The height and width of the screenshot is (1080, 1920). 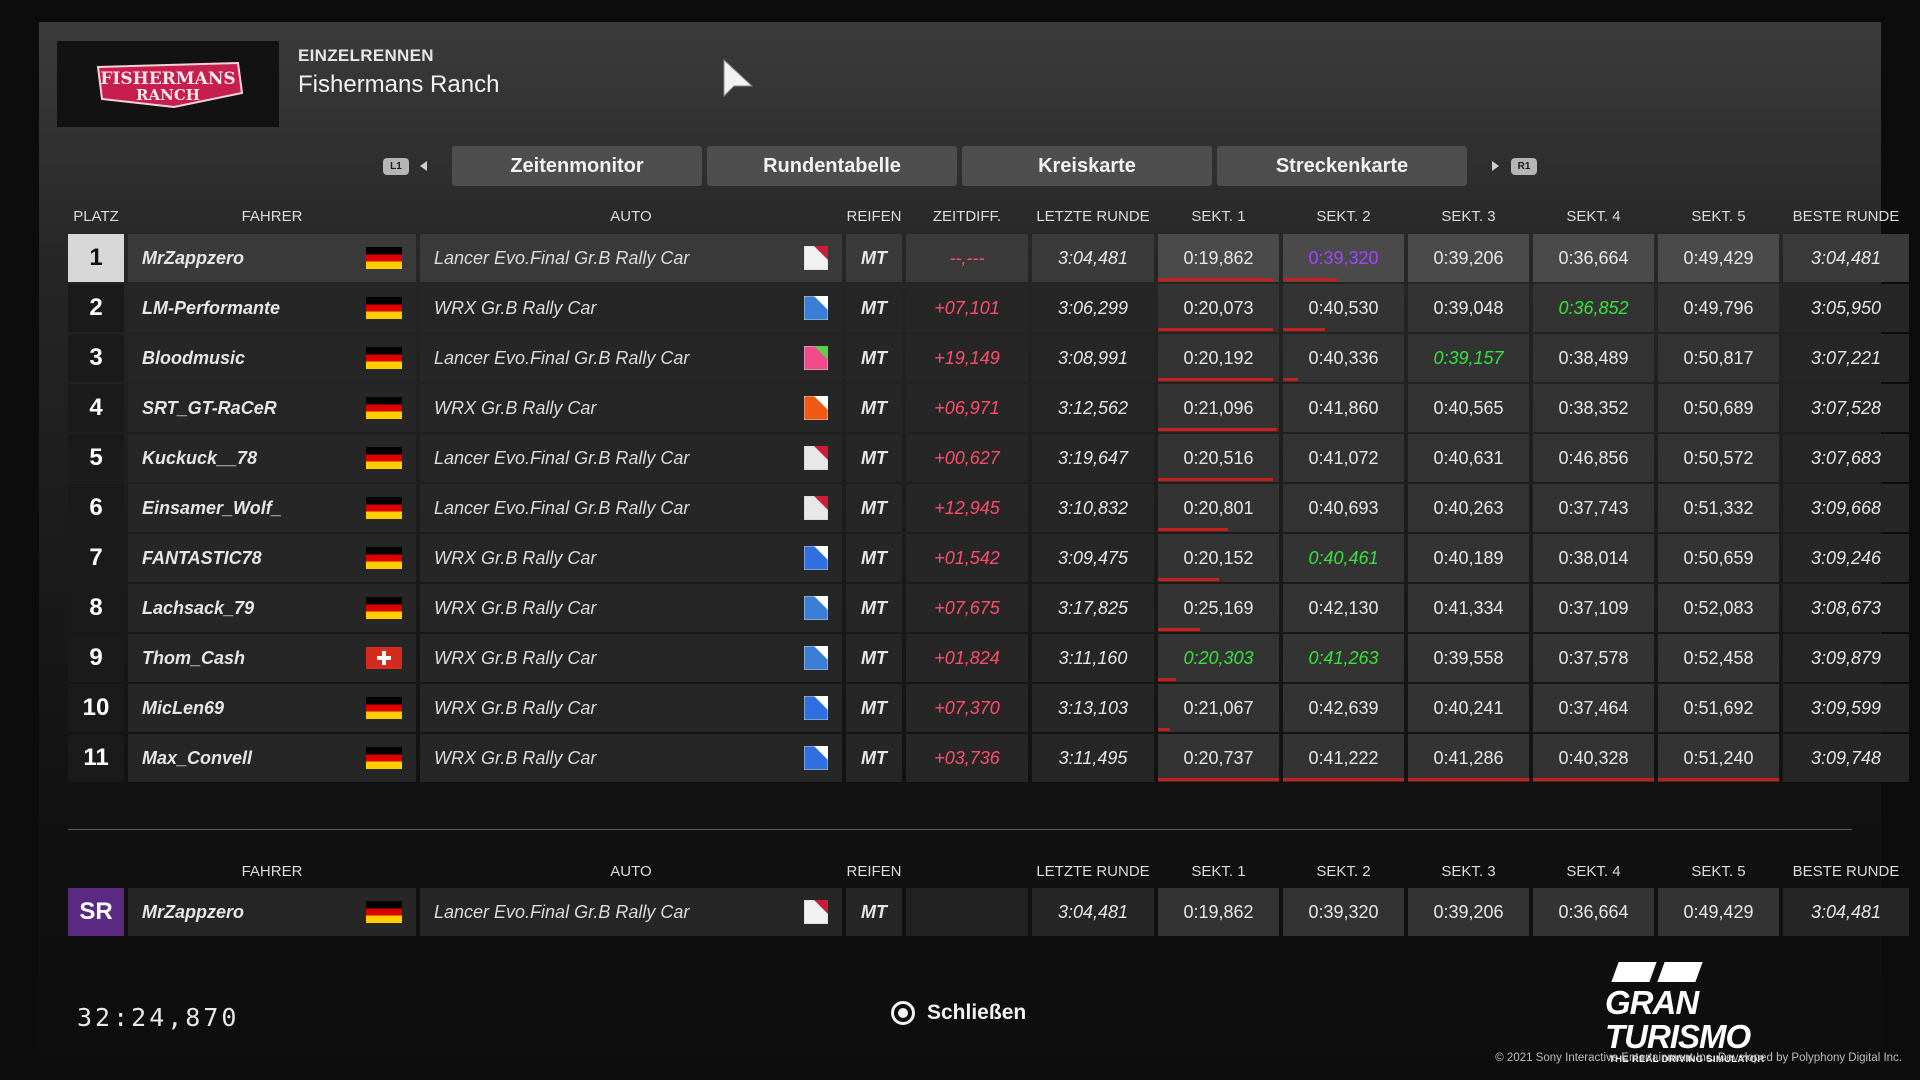 I want to click on cell-driver: SRT_GT-RaCeR, so click(x=272, y=408).